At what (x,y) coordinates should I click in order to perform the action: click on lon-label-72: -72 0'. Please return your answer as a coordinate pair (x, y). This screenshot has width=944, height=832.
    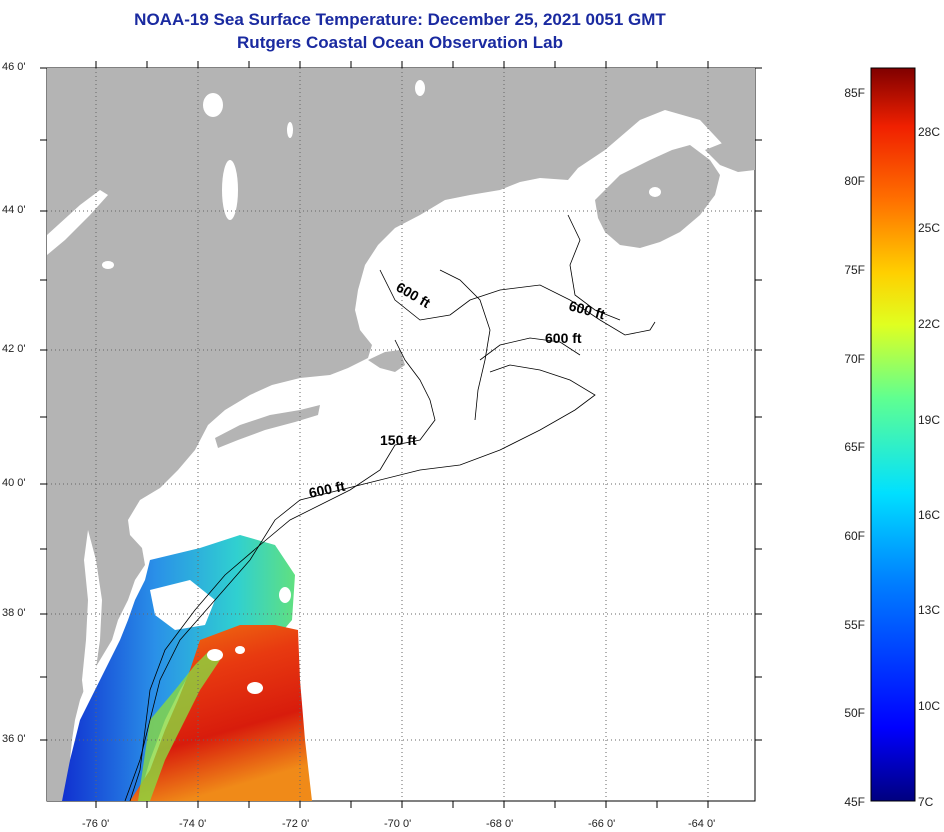
    Looking at the image, I should click on (296, 824).